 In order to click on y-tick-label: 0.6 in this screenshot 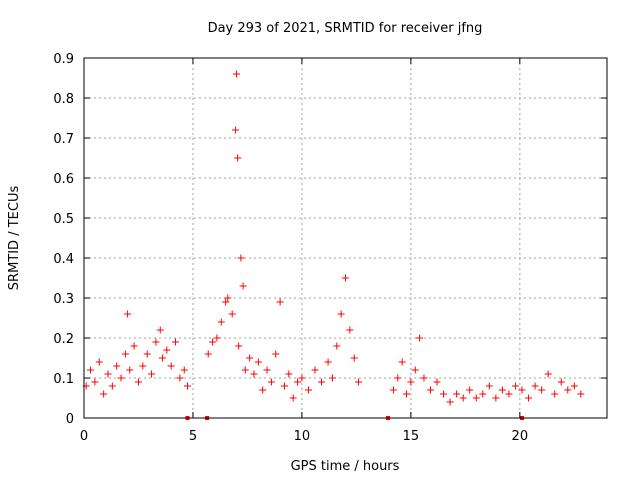, I will do `click(63, 179)`.